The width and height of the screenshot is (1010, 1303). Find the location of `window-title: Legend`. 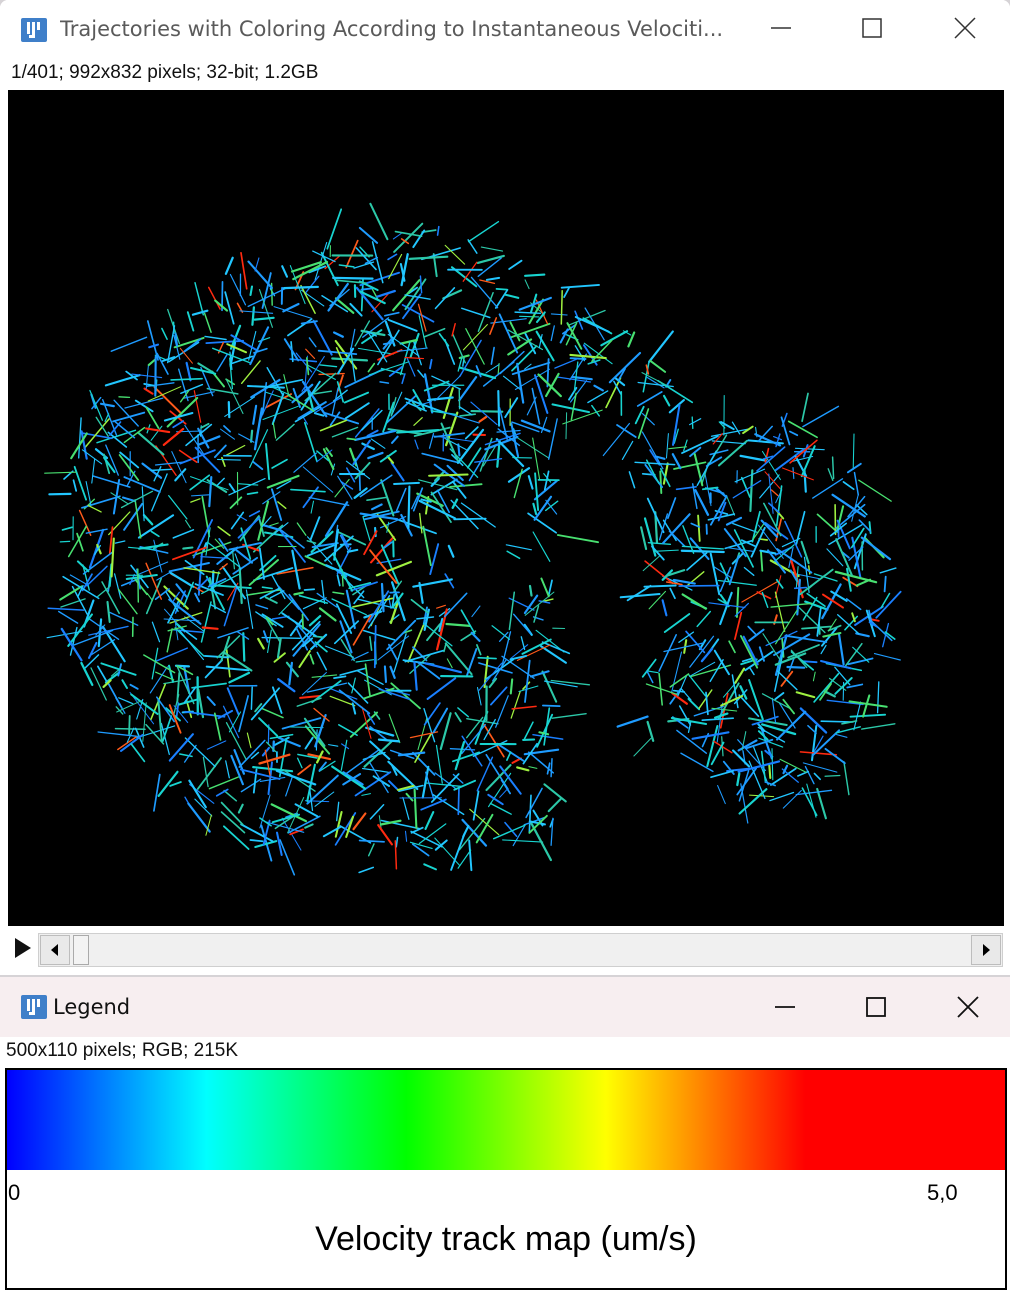

window-title: Legend is located at coordinates (92, 1007).